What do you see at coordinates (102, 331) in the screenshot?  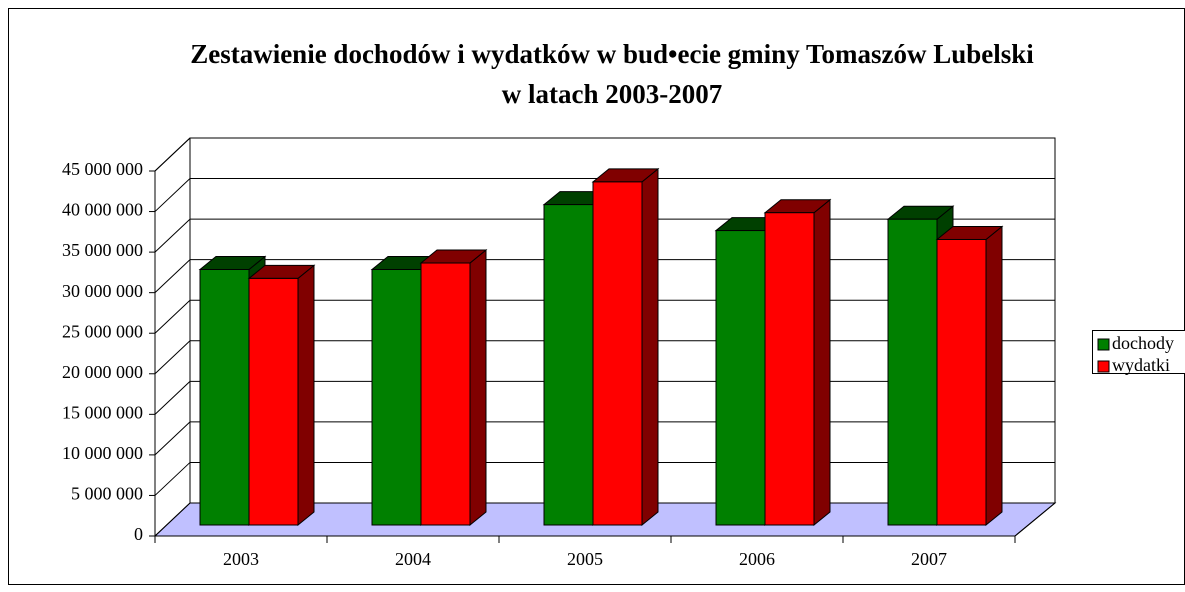 I see `y-tick-label: 25 000 000` at bounding box center [102, 331].